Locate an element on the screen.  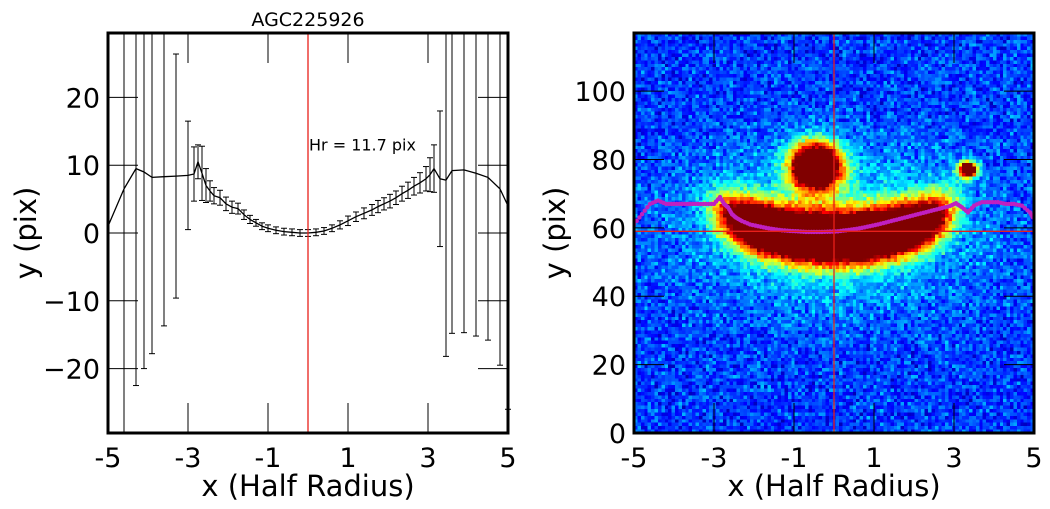
y-tick-label: 60 is located at coordinates (609, 229).